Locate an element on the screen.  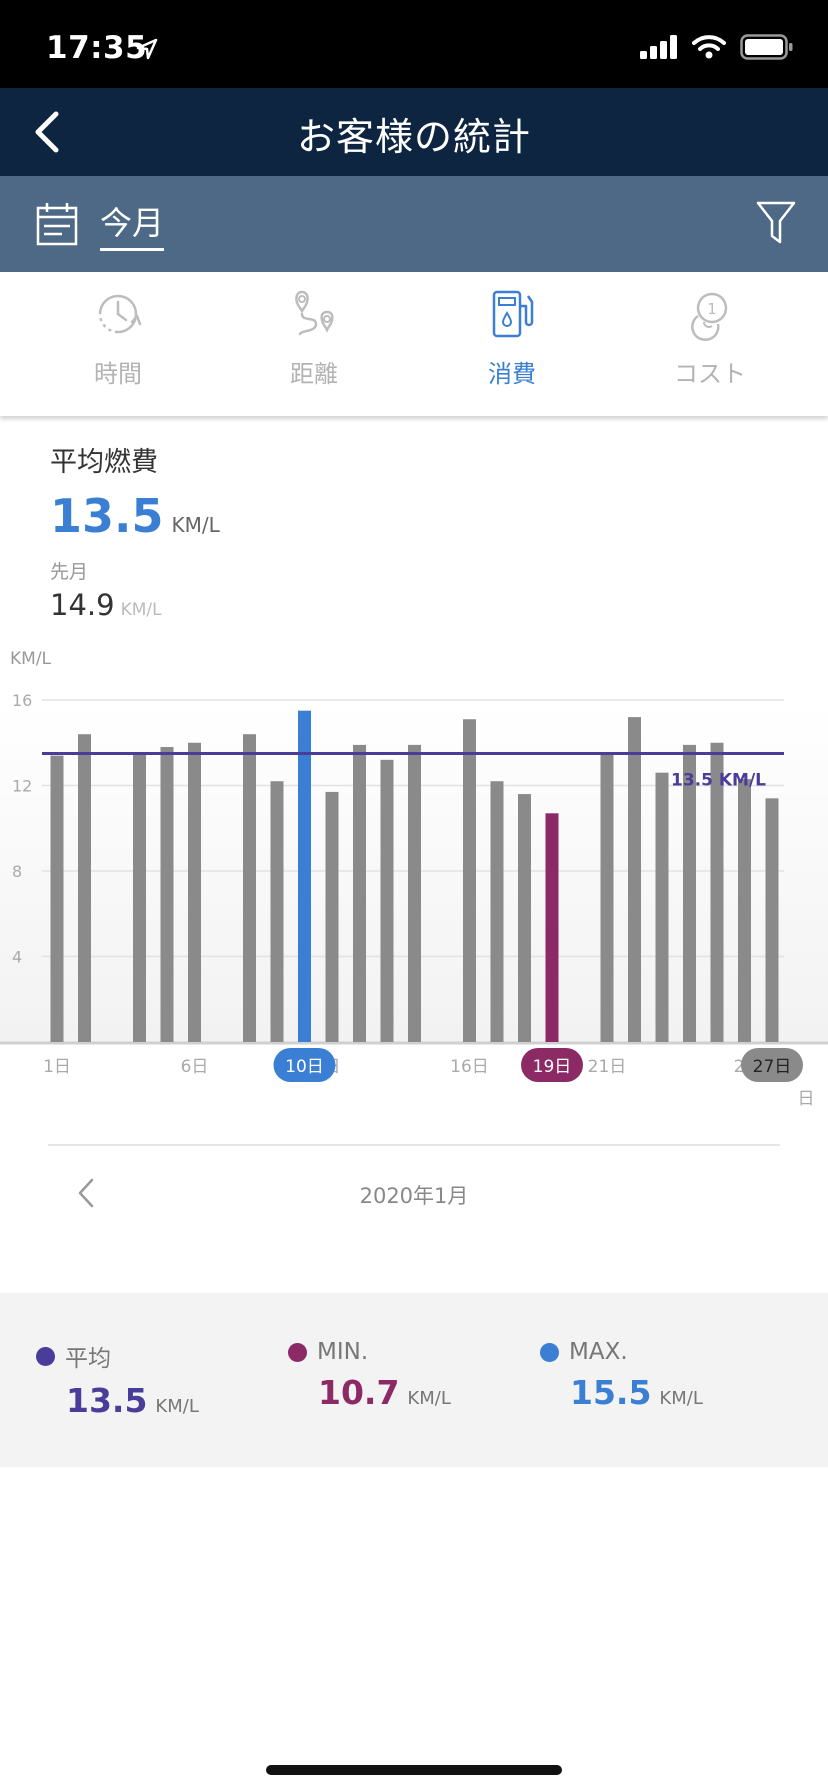
max-day-badge-text: 10日 is located at coordinates (304, 1067).